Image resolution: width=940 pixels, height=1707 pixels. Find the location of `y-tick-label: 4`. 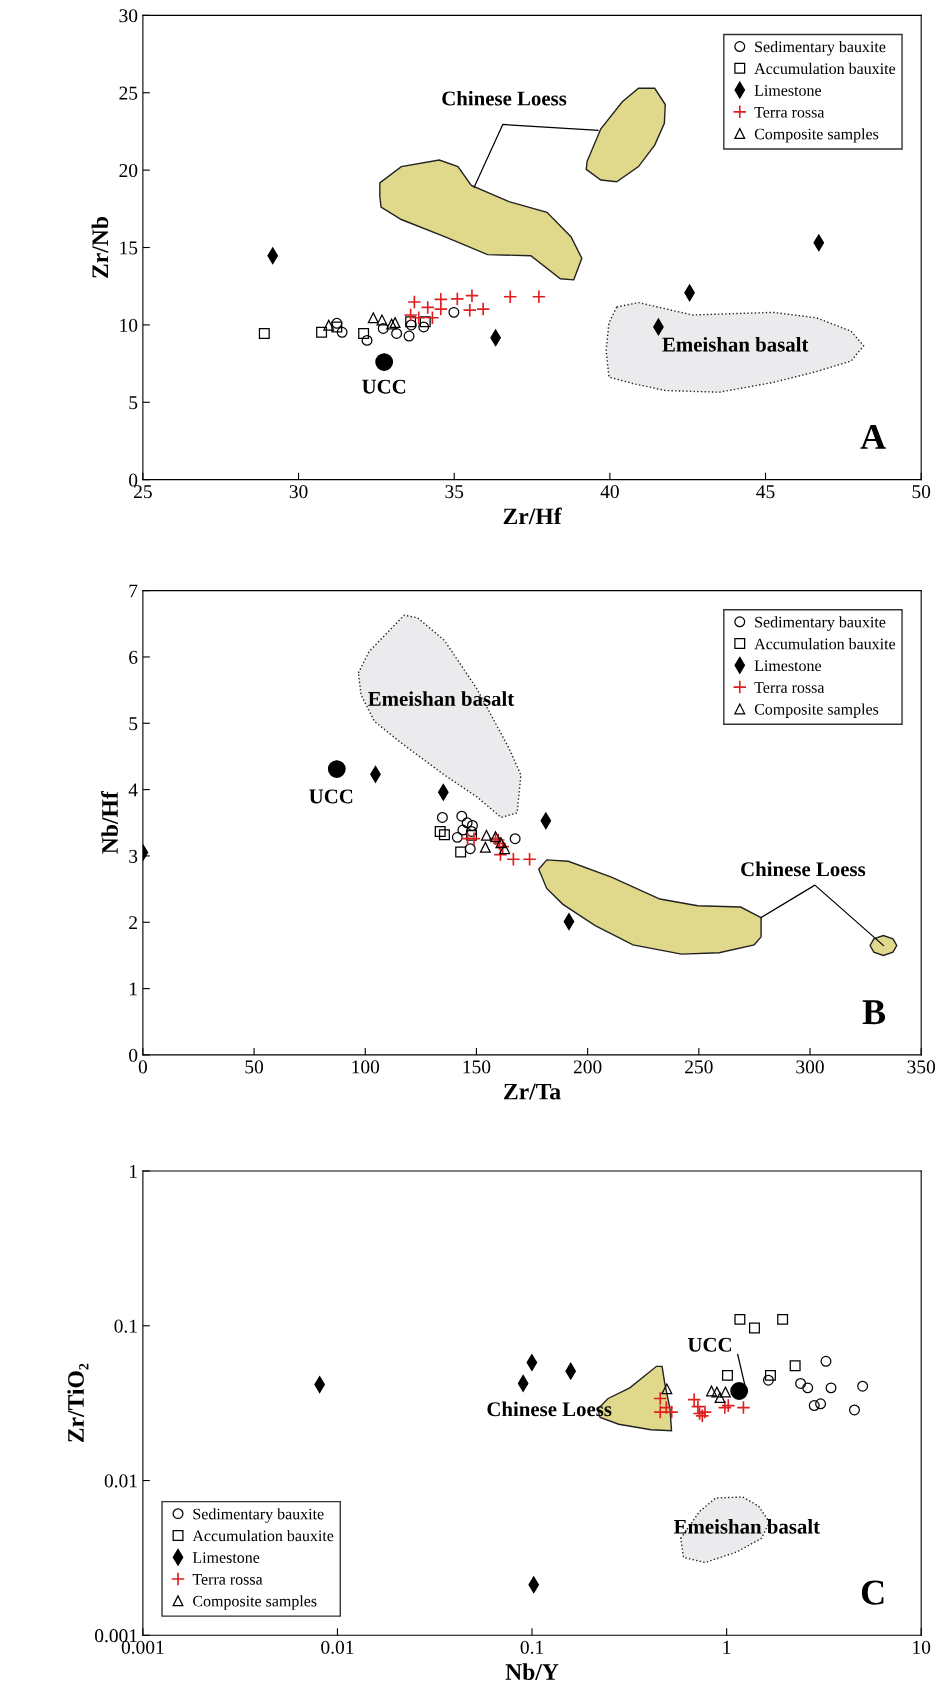

y-tick-label: 4 is located at coordinates (133, 790).